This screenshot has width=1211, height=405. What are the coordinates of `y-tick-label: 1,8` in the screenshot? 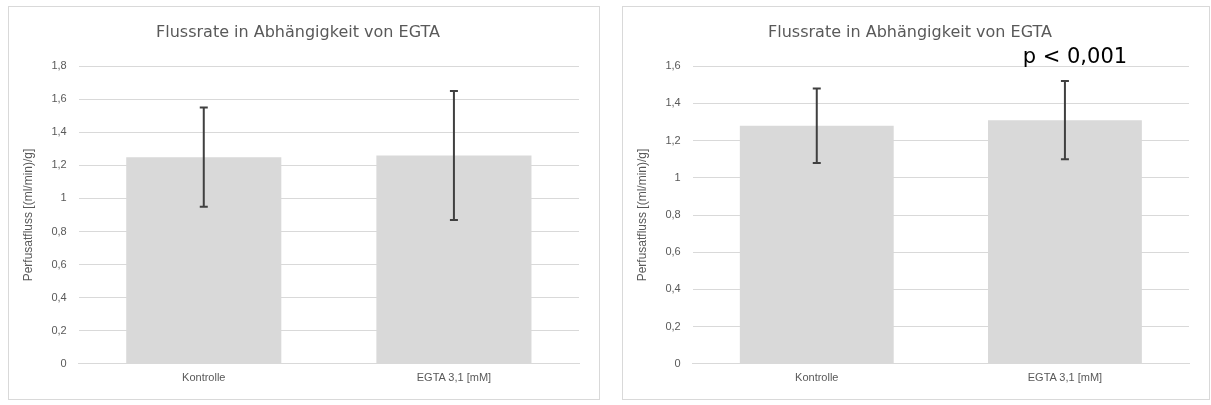 It's located at (59, 65).